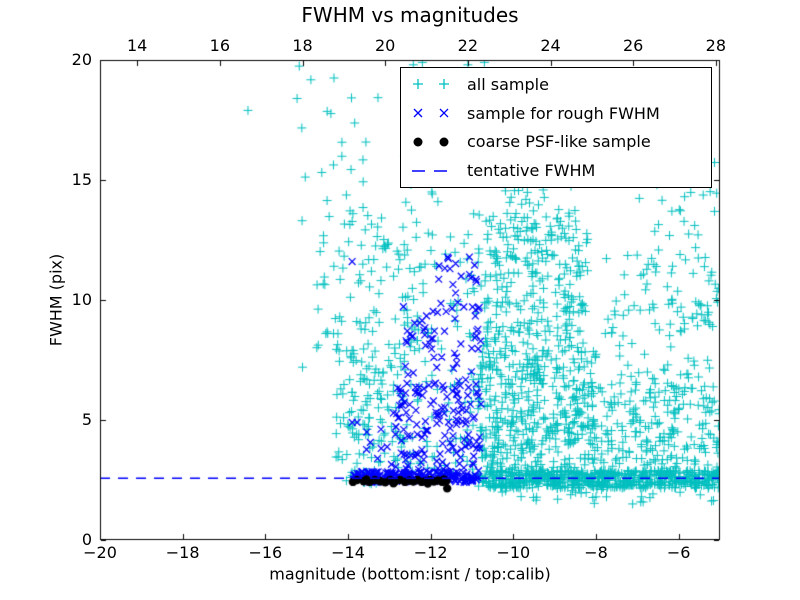 The image size is (800, 600). I want to click on y-tick-label: 10, so click(81, 299).